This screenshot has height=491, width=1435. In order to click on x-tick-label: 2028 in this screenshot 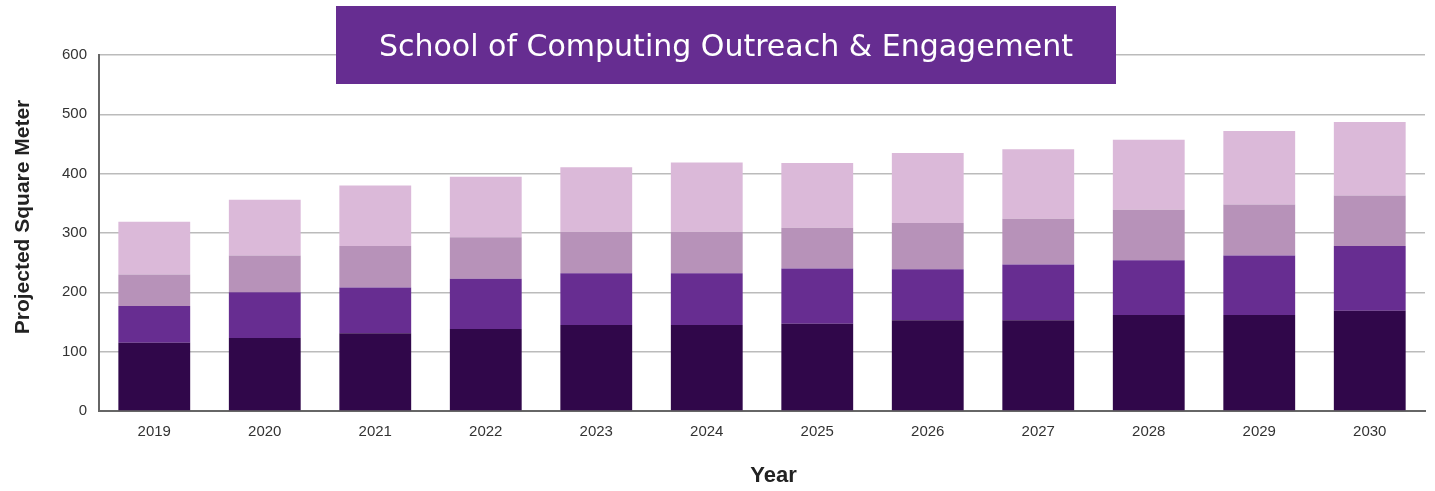, I will do `click(1149, 431)`.